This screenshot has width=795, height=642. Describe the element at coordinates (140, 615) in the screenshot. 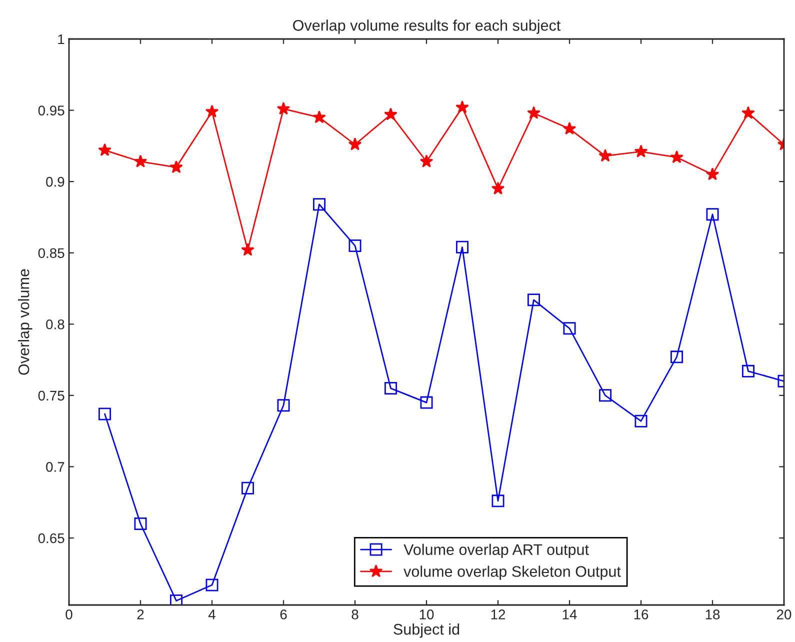

I see `x-tick-label: 2` at that location.